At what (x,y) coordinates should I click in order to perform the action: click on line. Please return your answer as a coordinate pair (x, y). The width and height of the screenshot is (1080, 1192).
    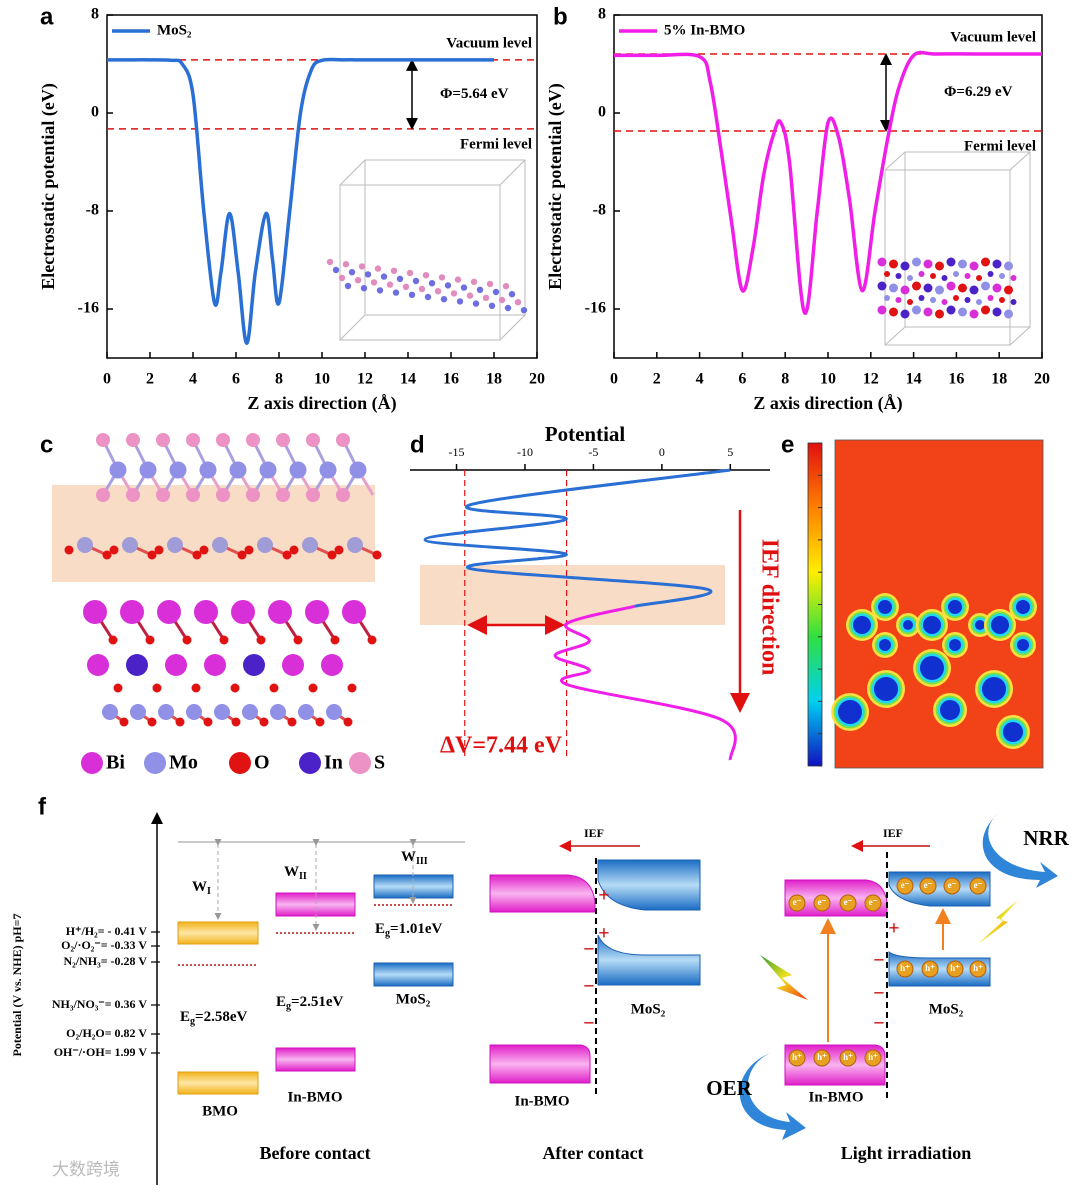
    Looking at the image, I should click on (577, 538).